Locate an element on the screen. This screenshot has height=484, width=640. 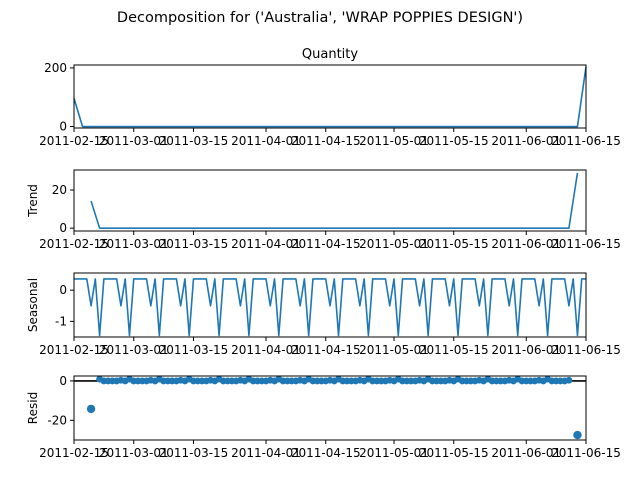
y-ticks: -20 0 is located at coordinates (60, 400).